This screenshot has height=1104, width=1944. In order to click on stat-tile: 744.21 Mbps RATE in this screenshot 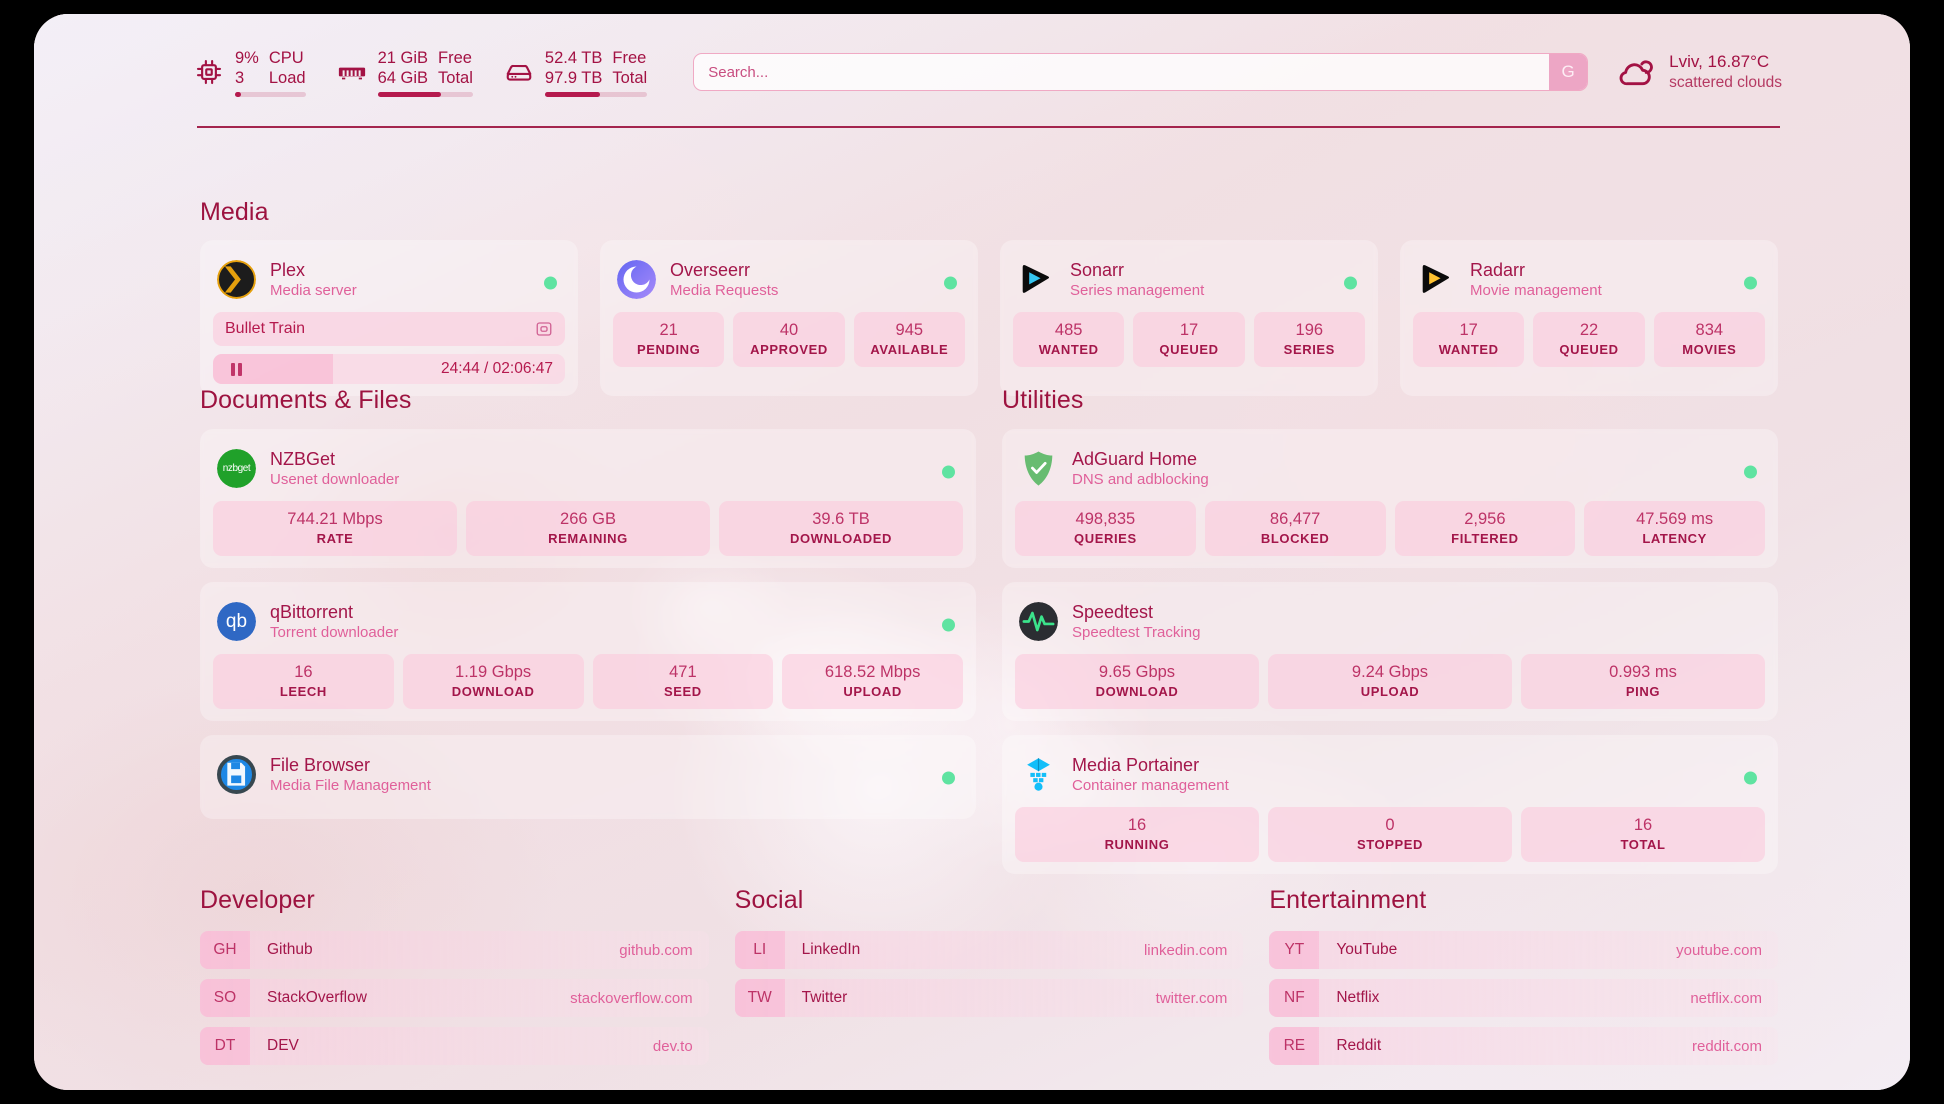, I will do `click(335, 528)`.